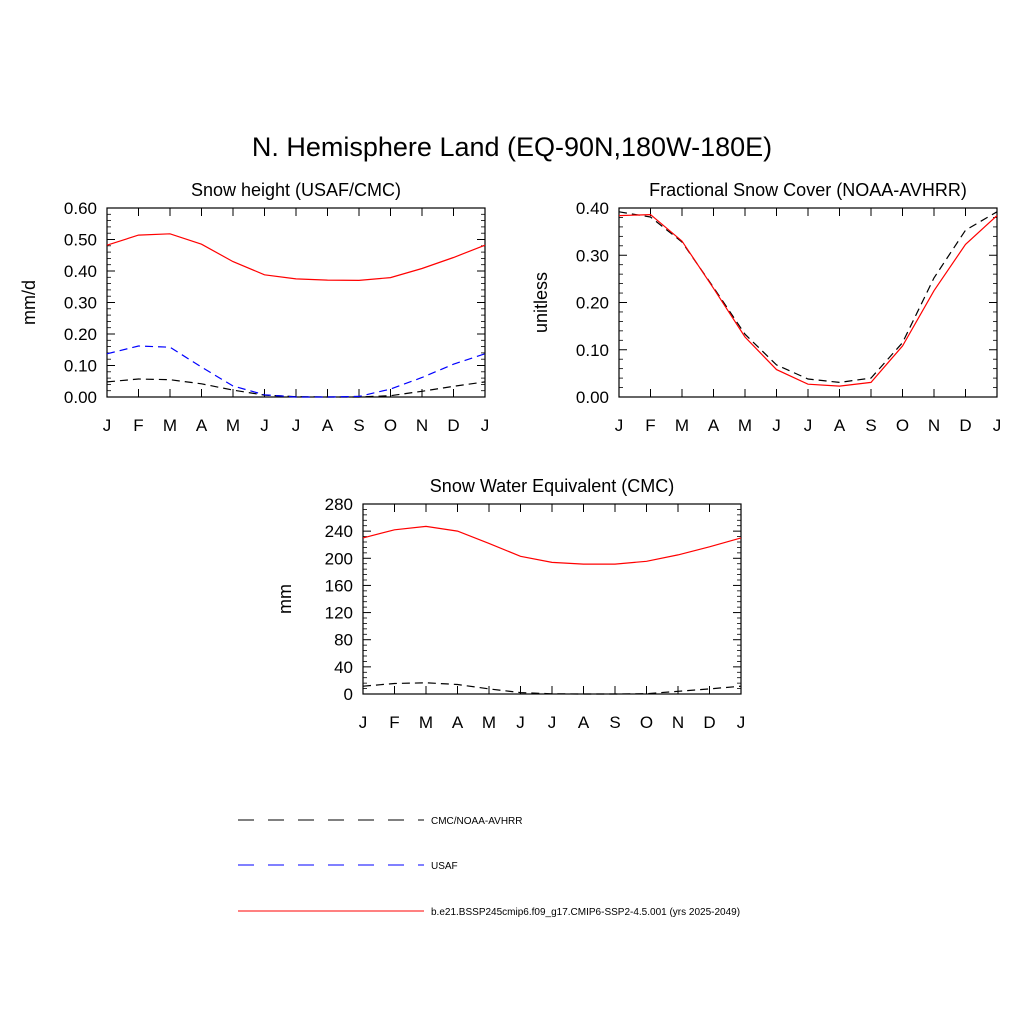 The height and width of the screenshot is (1024, 1024). I want to click on series-line-usaf, so click(296, 371).